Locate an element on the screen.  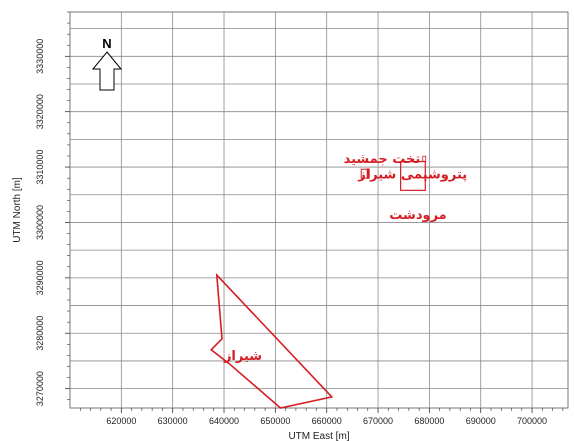
takht-jamshid-label: تخت جمشید is located at coordinates (382, 159).